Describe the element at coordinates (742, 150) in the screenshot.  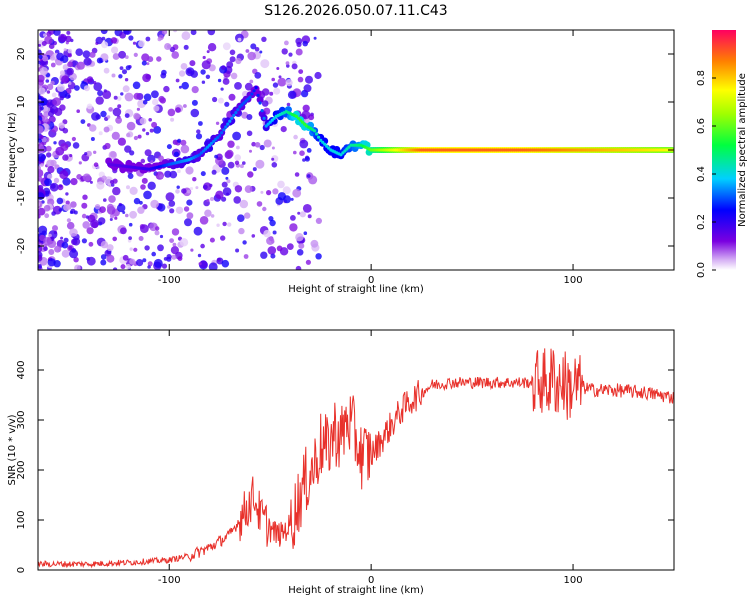
I see `colorbar-label: Normalized spectral amplitude` at that location.